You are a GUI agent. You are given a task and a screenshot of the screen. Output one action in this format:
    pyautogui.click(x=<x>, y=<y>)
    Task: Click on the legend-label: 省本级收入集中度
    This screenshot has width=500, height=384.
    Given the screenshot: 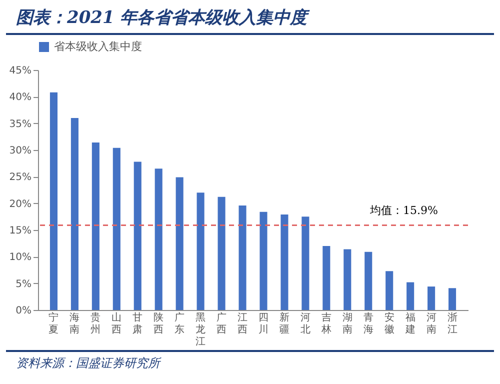 What is the action you would take?
    pyautogui.click(x=98, y=46)
    